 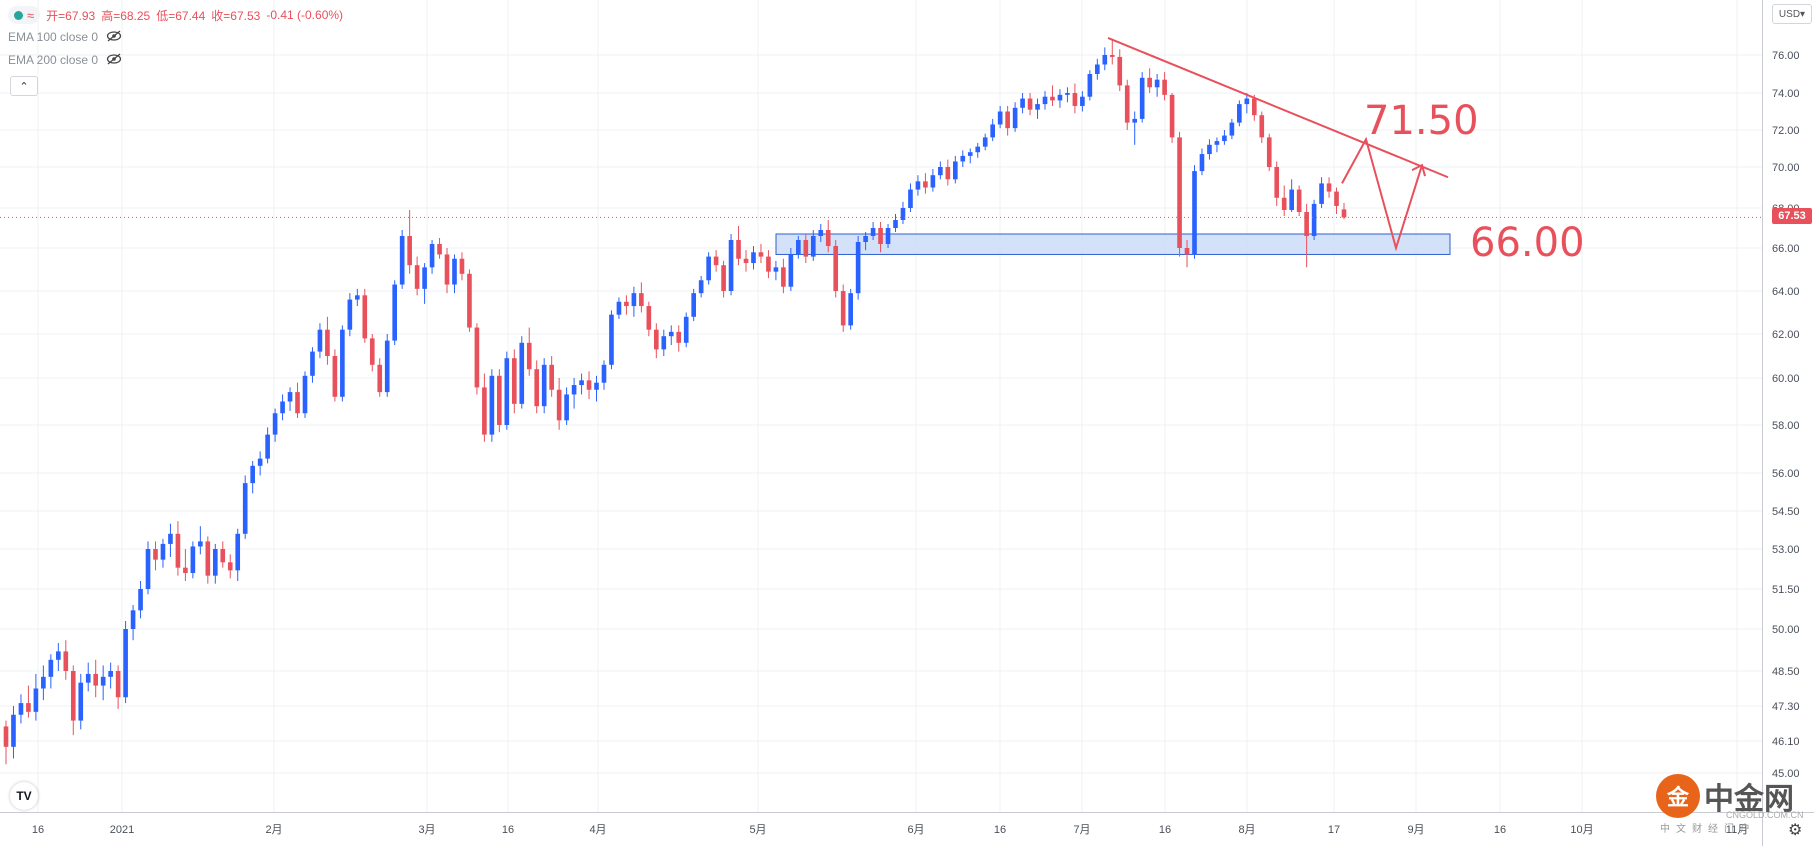 What do you see at coordinates (181, 15) in the screenshot?
I see `low-value: 低=67.44` at bounding box center [181, 15].